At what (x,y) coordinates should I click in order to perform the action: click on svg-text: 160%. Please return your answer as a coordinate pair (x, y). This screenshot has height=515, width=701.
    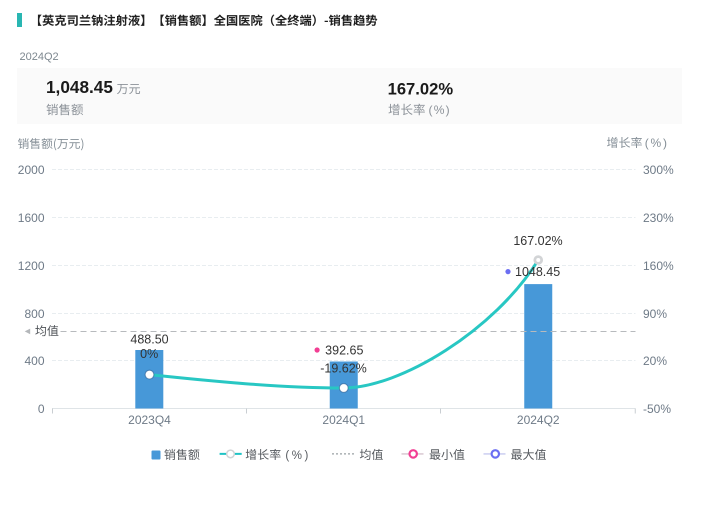
    Looking at the image, I should click on (658, 266).